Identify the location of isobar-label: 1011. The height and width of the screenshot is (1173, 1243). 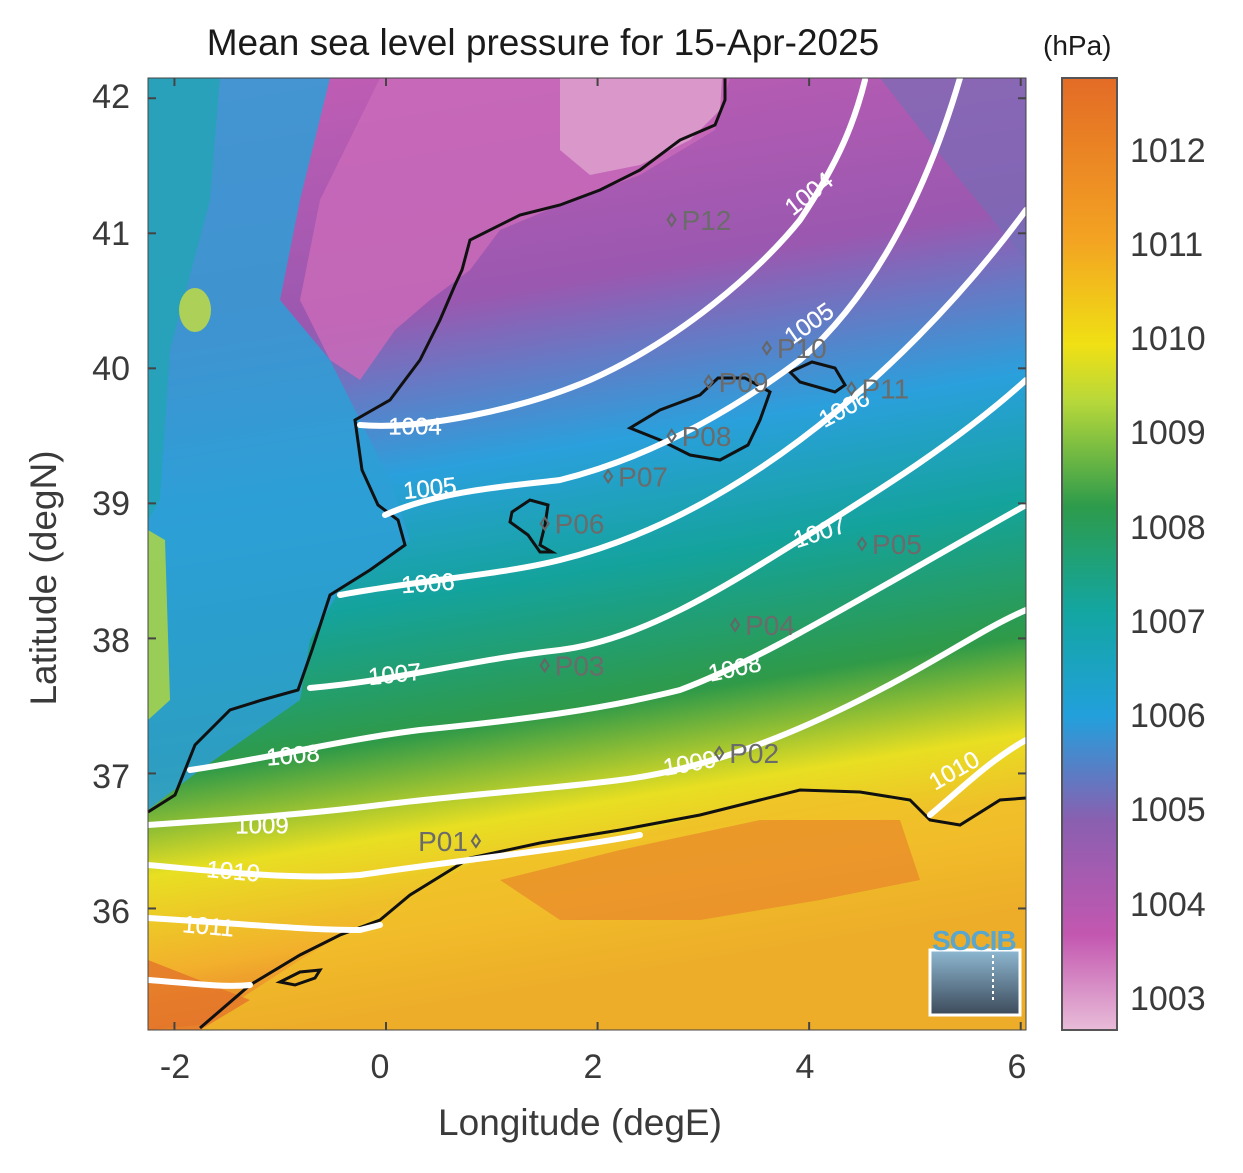
(208, 926).